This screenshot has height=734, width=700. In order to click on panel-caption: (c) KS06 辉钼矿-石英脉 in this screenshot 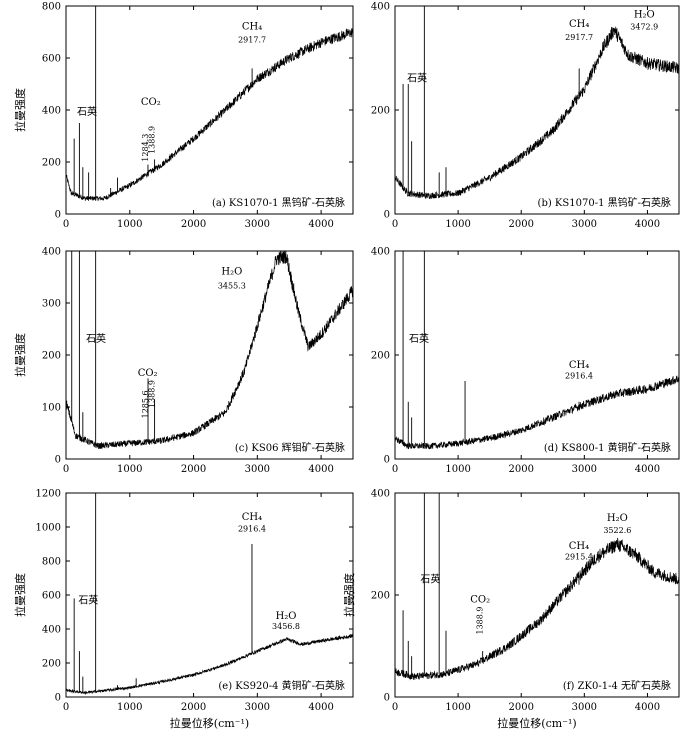, I will do `click(290, 447)`.